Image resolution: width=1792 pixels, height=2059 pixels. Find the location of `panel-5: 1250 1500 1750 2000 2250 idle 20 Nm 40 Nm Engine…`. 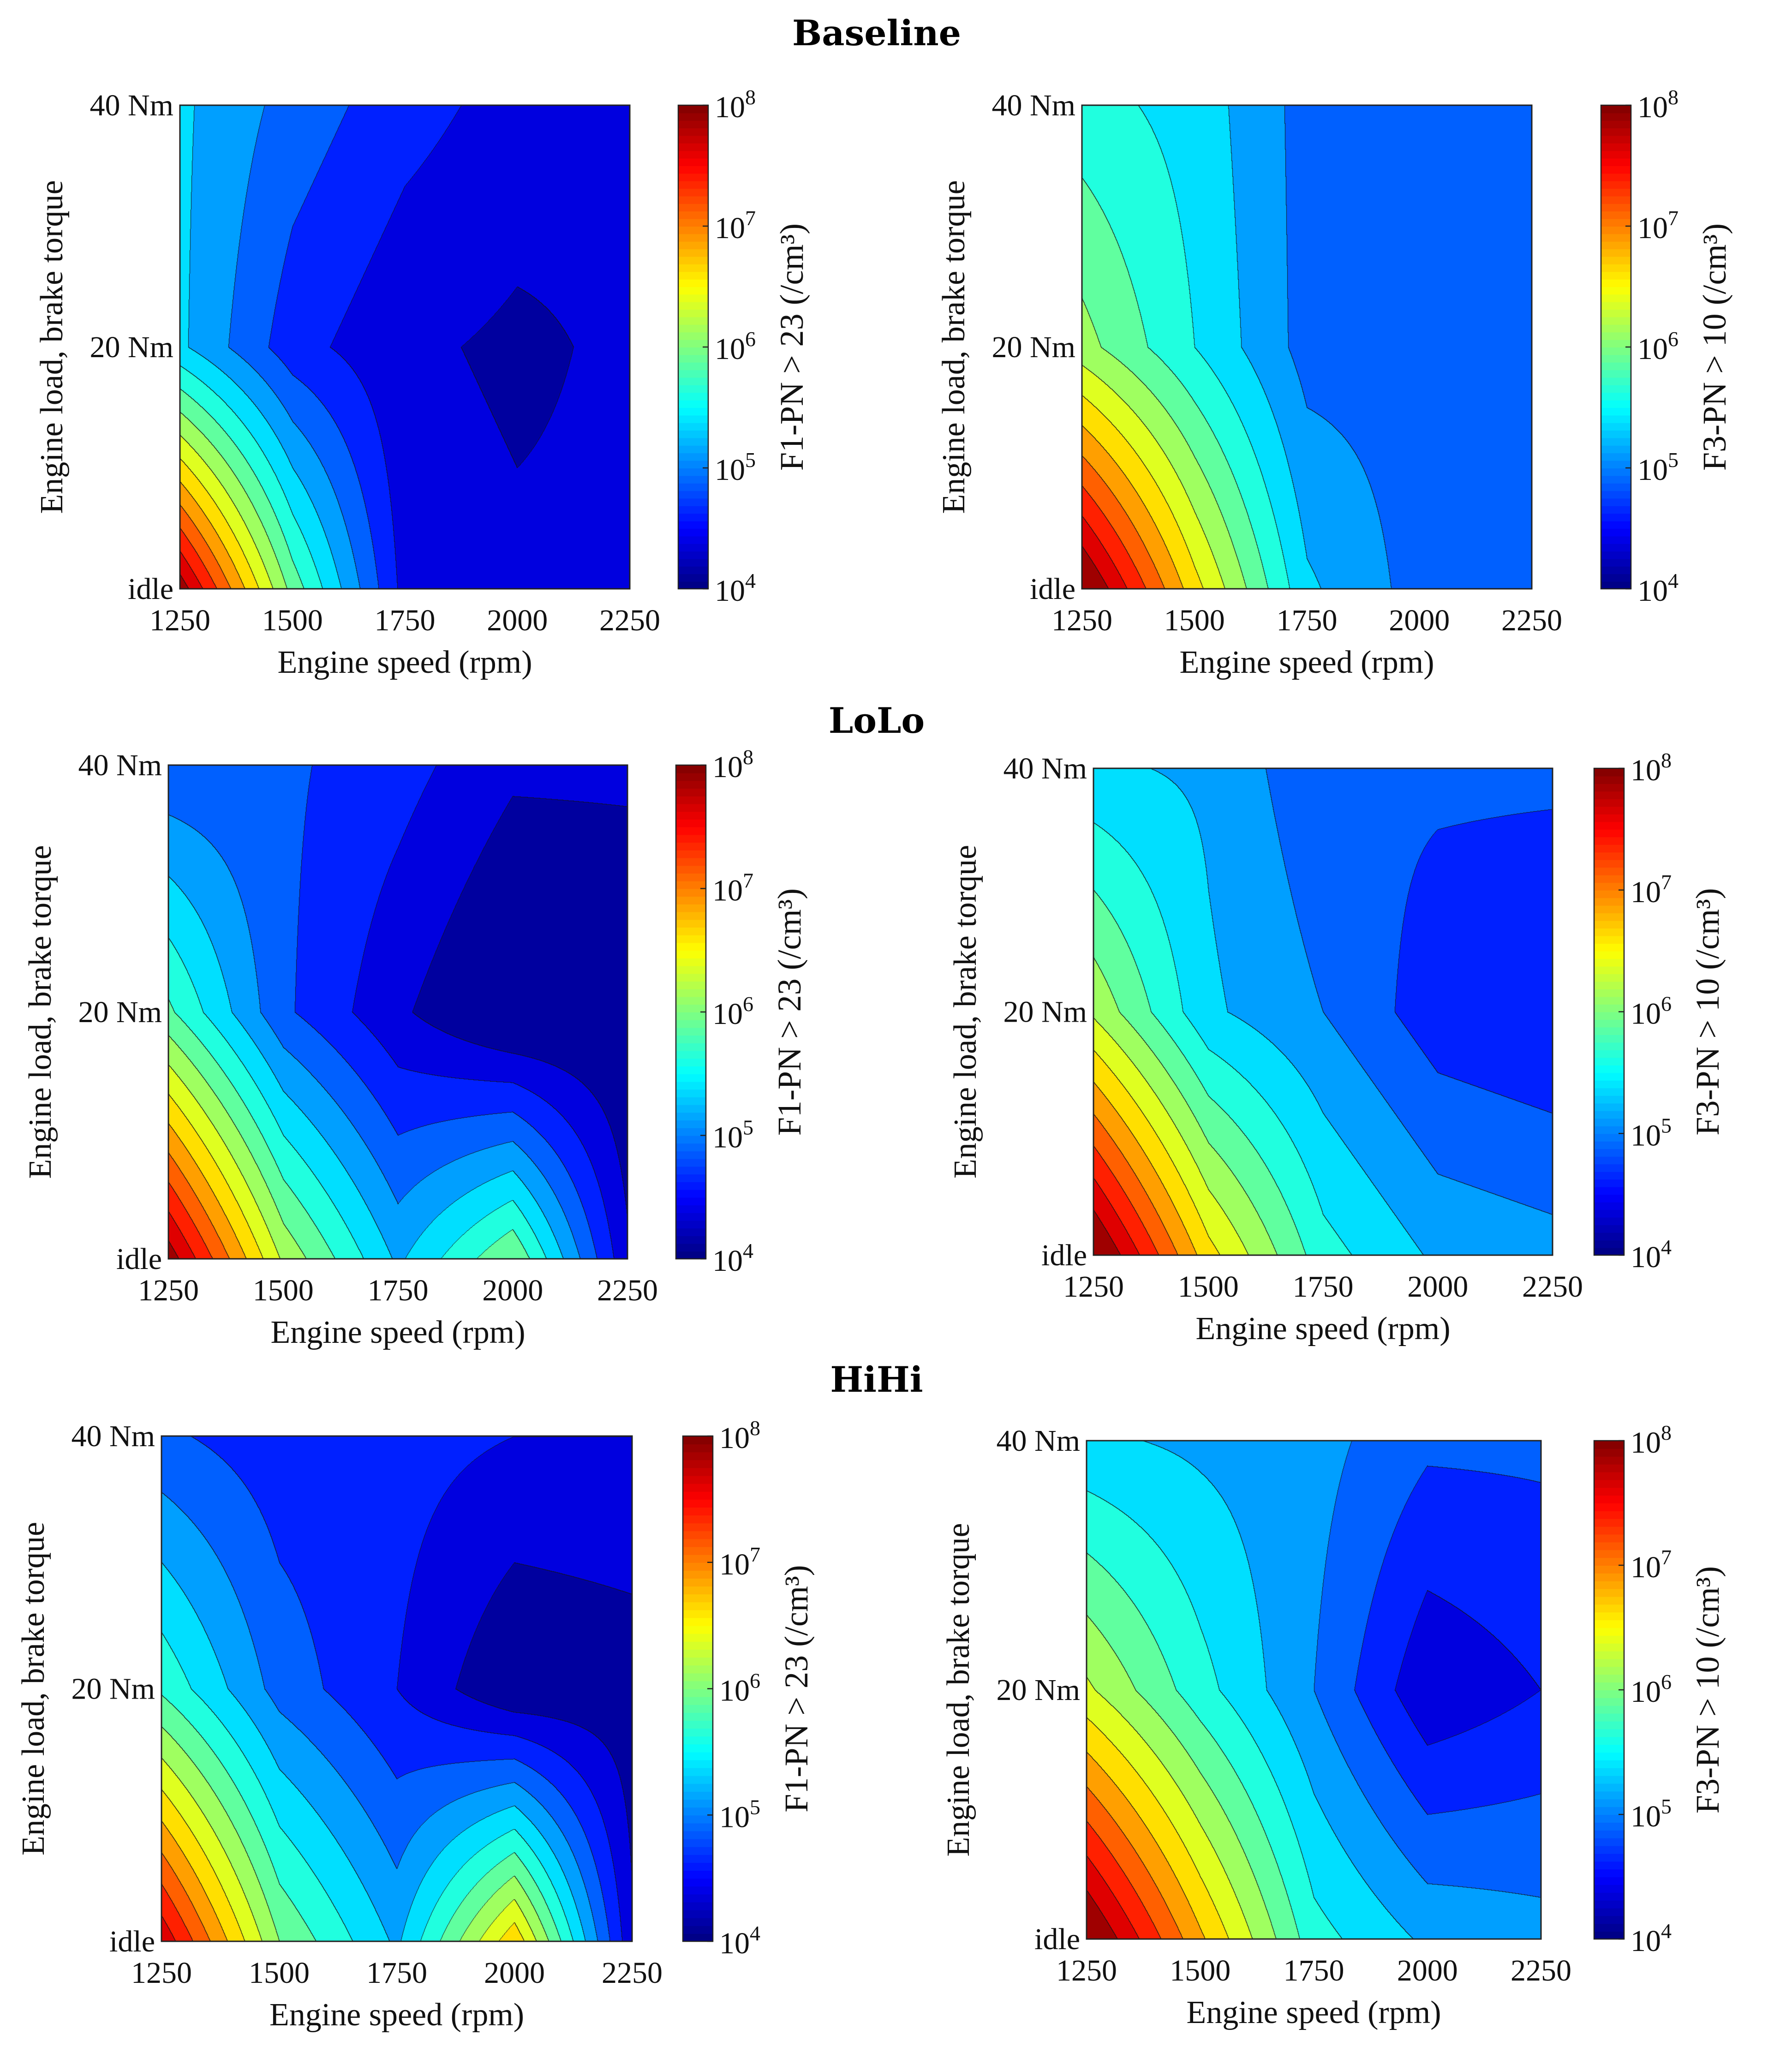

panel-5: 1250 1500 1750 2000 2250 idle 20 Nm 40 Nm Engine… is located at coordinates (416, 1725).